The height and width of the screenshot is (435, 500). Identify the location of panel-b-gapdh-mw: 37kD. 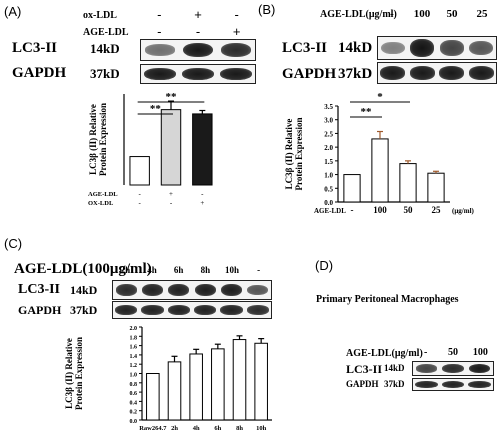
(355, 74).